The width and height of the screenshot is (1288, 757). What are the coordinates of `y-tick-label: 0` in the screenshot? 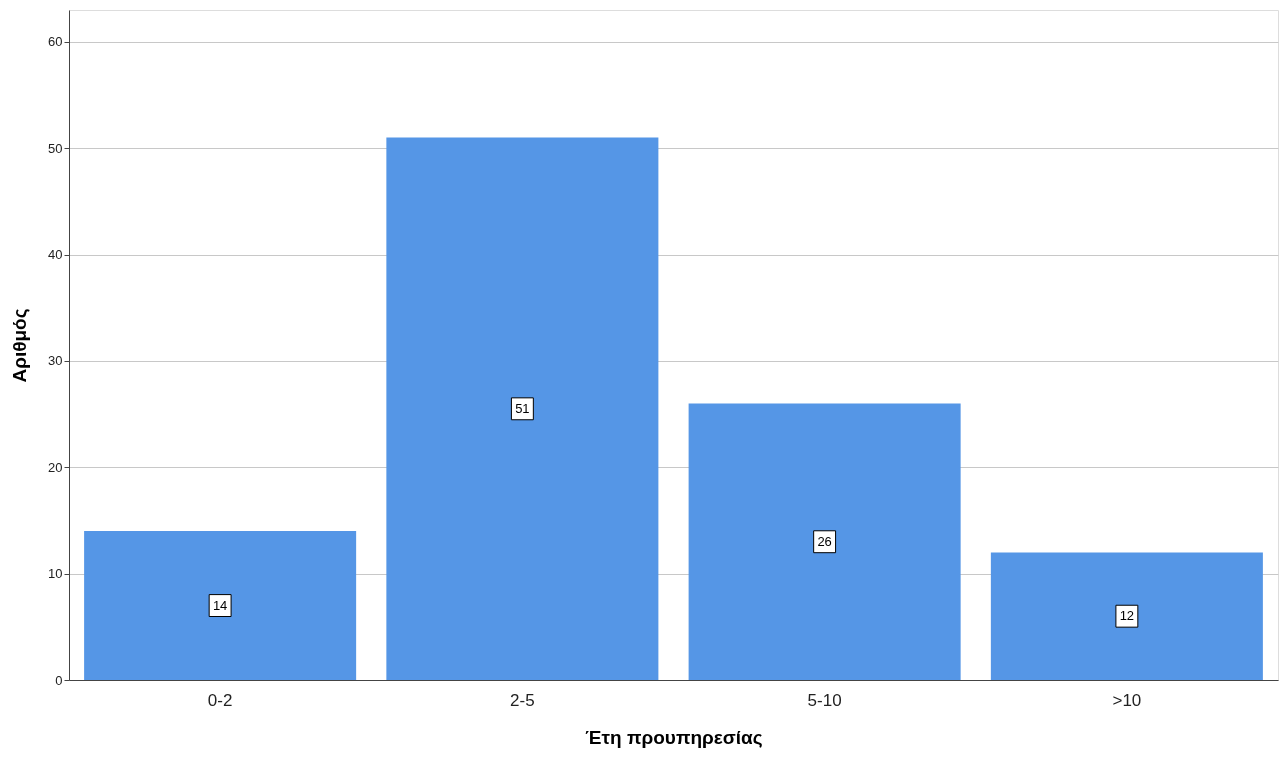 It's located at (59, 680).